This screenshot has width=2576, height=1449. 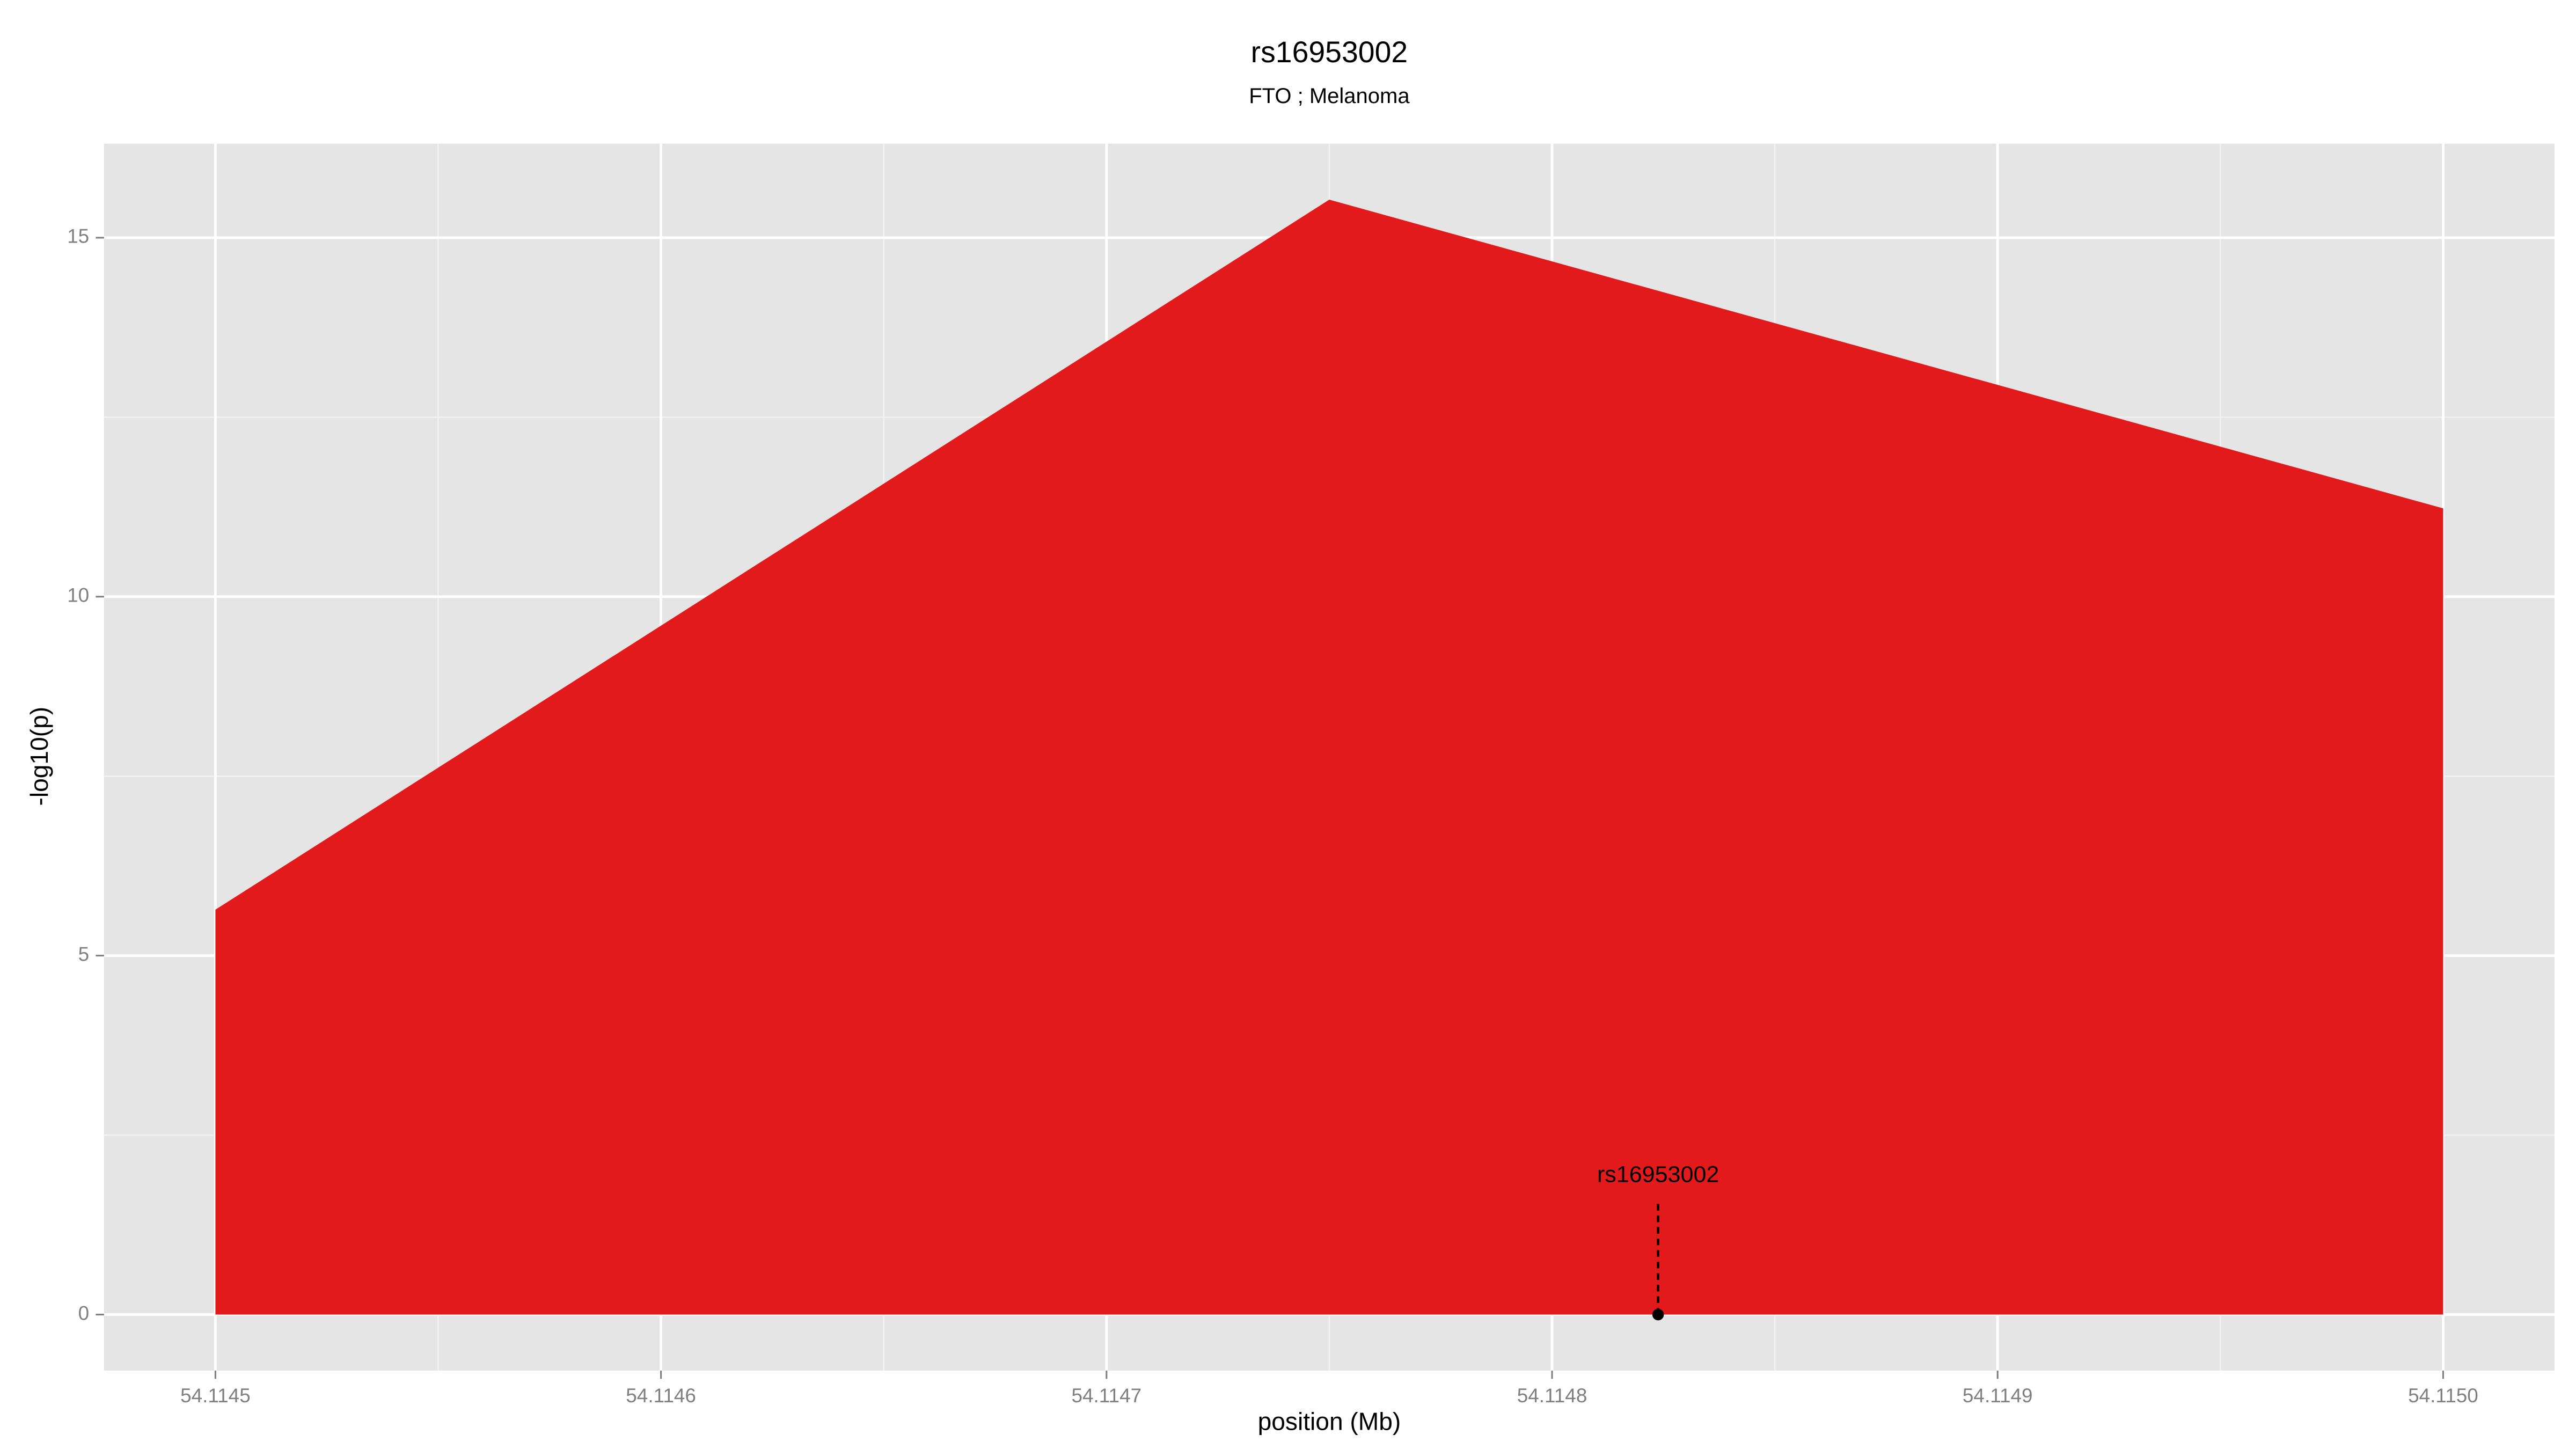 I want to click on x-tick-label: 54.1146, so click(x=661, y=1396).